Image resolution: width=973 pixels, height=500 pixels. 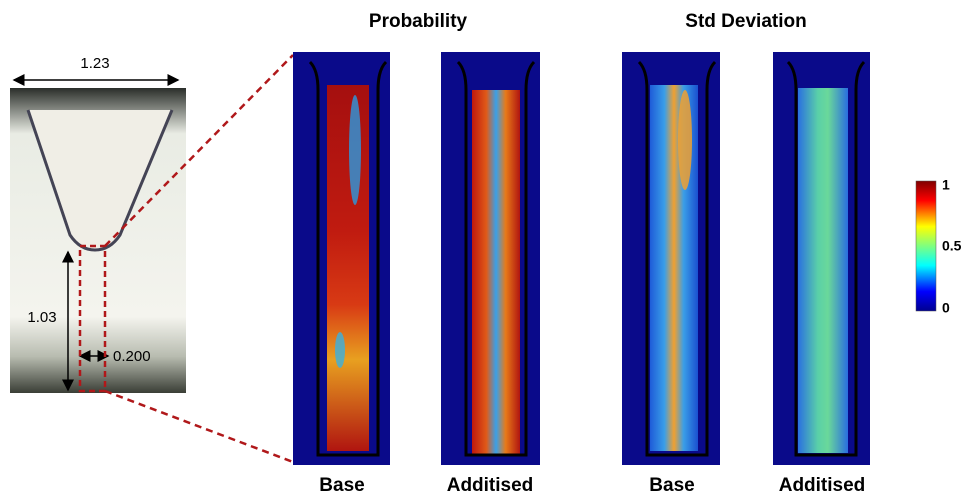 I want to click on nozzle-outline, so click(x=100, y=180).